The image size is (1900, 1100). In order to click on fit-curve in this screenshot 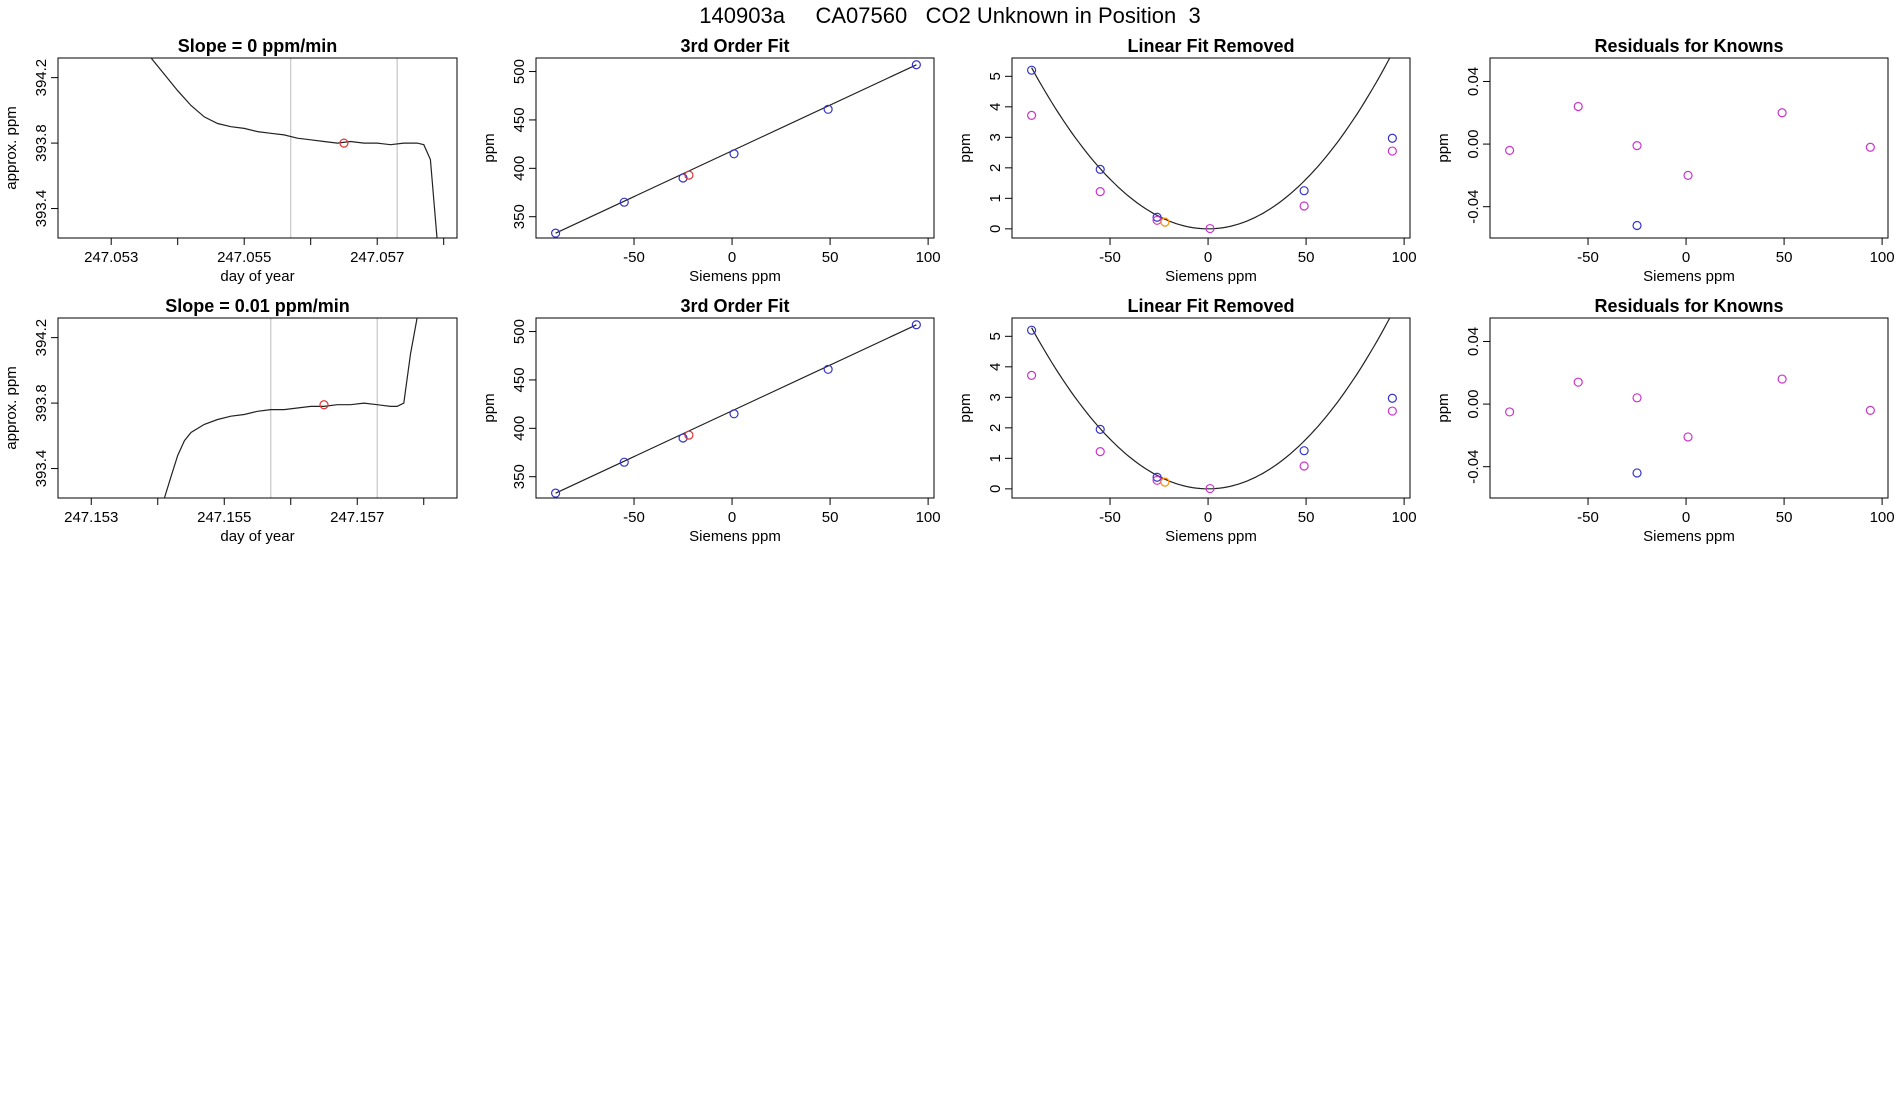, I will do `click(1211, 404)`.